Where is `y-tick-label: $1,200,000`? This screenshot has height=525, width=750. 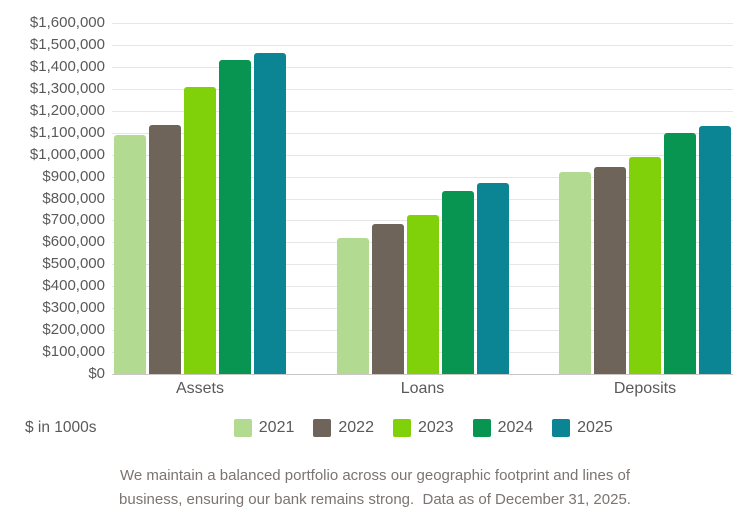
y-tick-label: $1,200,000 is located at coordinates (67, 110).